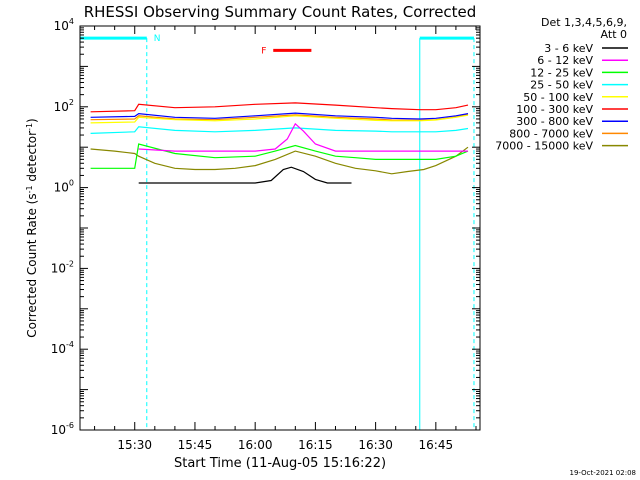 Image resolution: width=640 pixels, height=480 pixels. What do you see at coordinates (554, 109) in the screenshot?
I see `legend-label: 100 - 300 keV` at bounding box center [554, 109].